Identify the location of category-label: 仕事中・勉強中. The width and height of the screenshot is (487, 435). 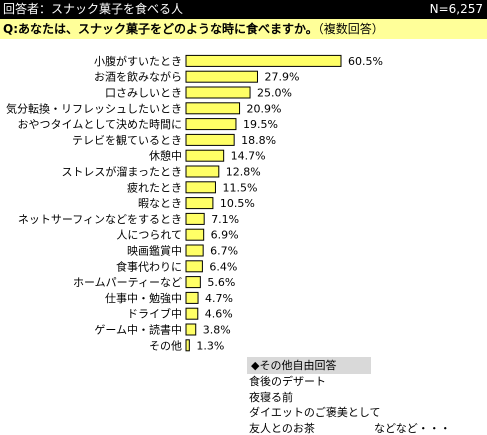
(143, 298).